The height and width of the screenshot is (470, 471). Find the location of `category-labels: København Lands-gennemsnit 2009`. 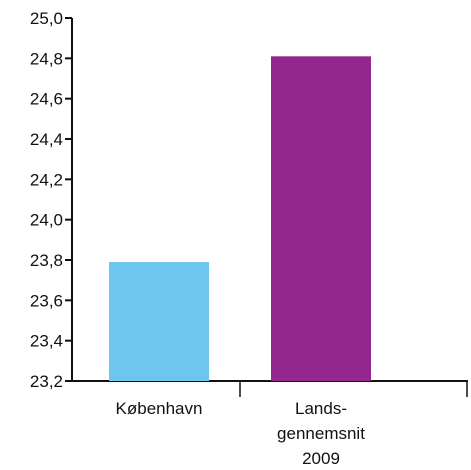

category-labels: København Lands-gennemsnit 2009 is located at coordinates (241, 433).